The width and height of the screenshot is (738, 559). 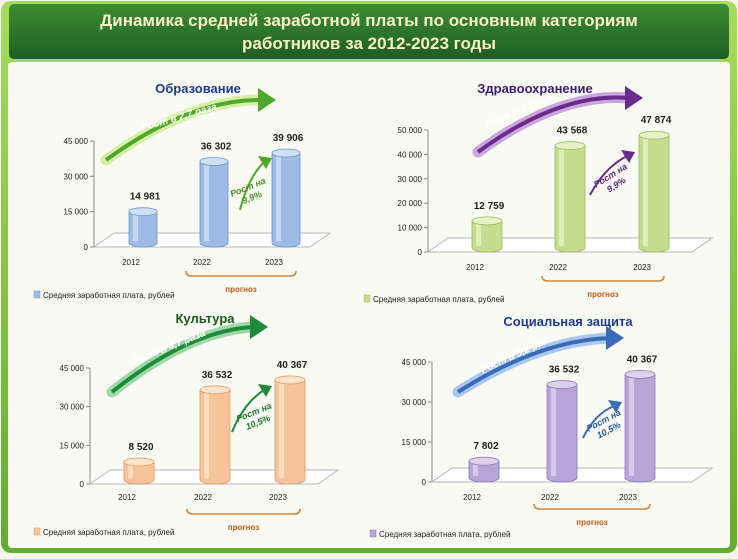 I want to click on y-tick-label: 20 000, so click(x=410, y=203).